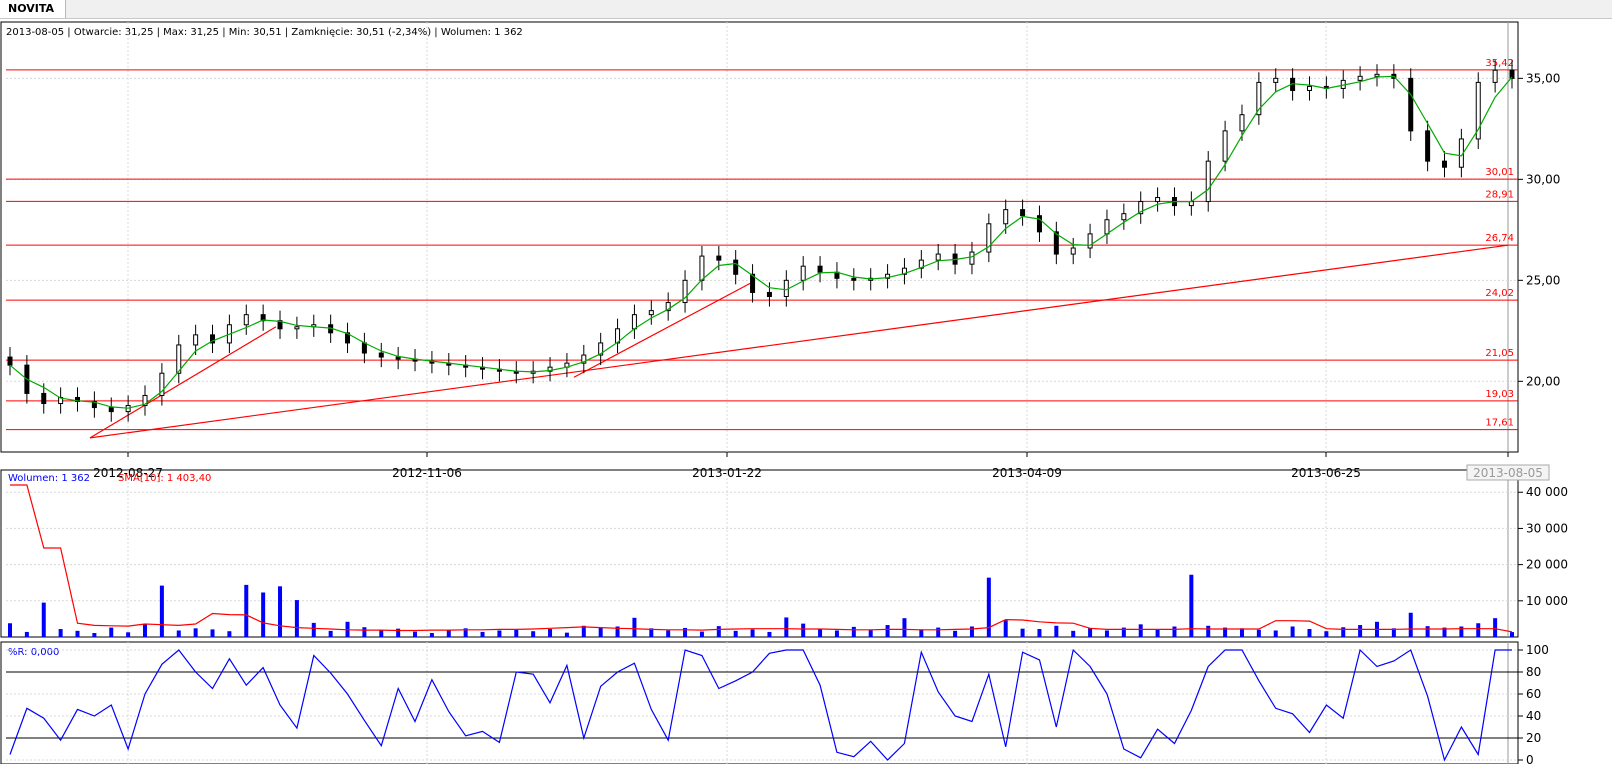  What do you see at coordinates (33, 9) in the screenshot?
I see `tab-novita: NOVITA` at bounding box center [33, 9].